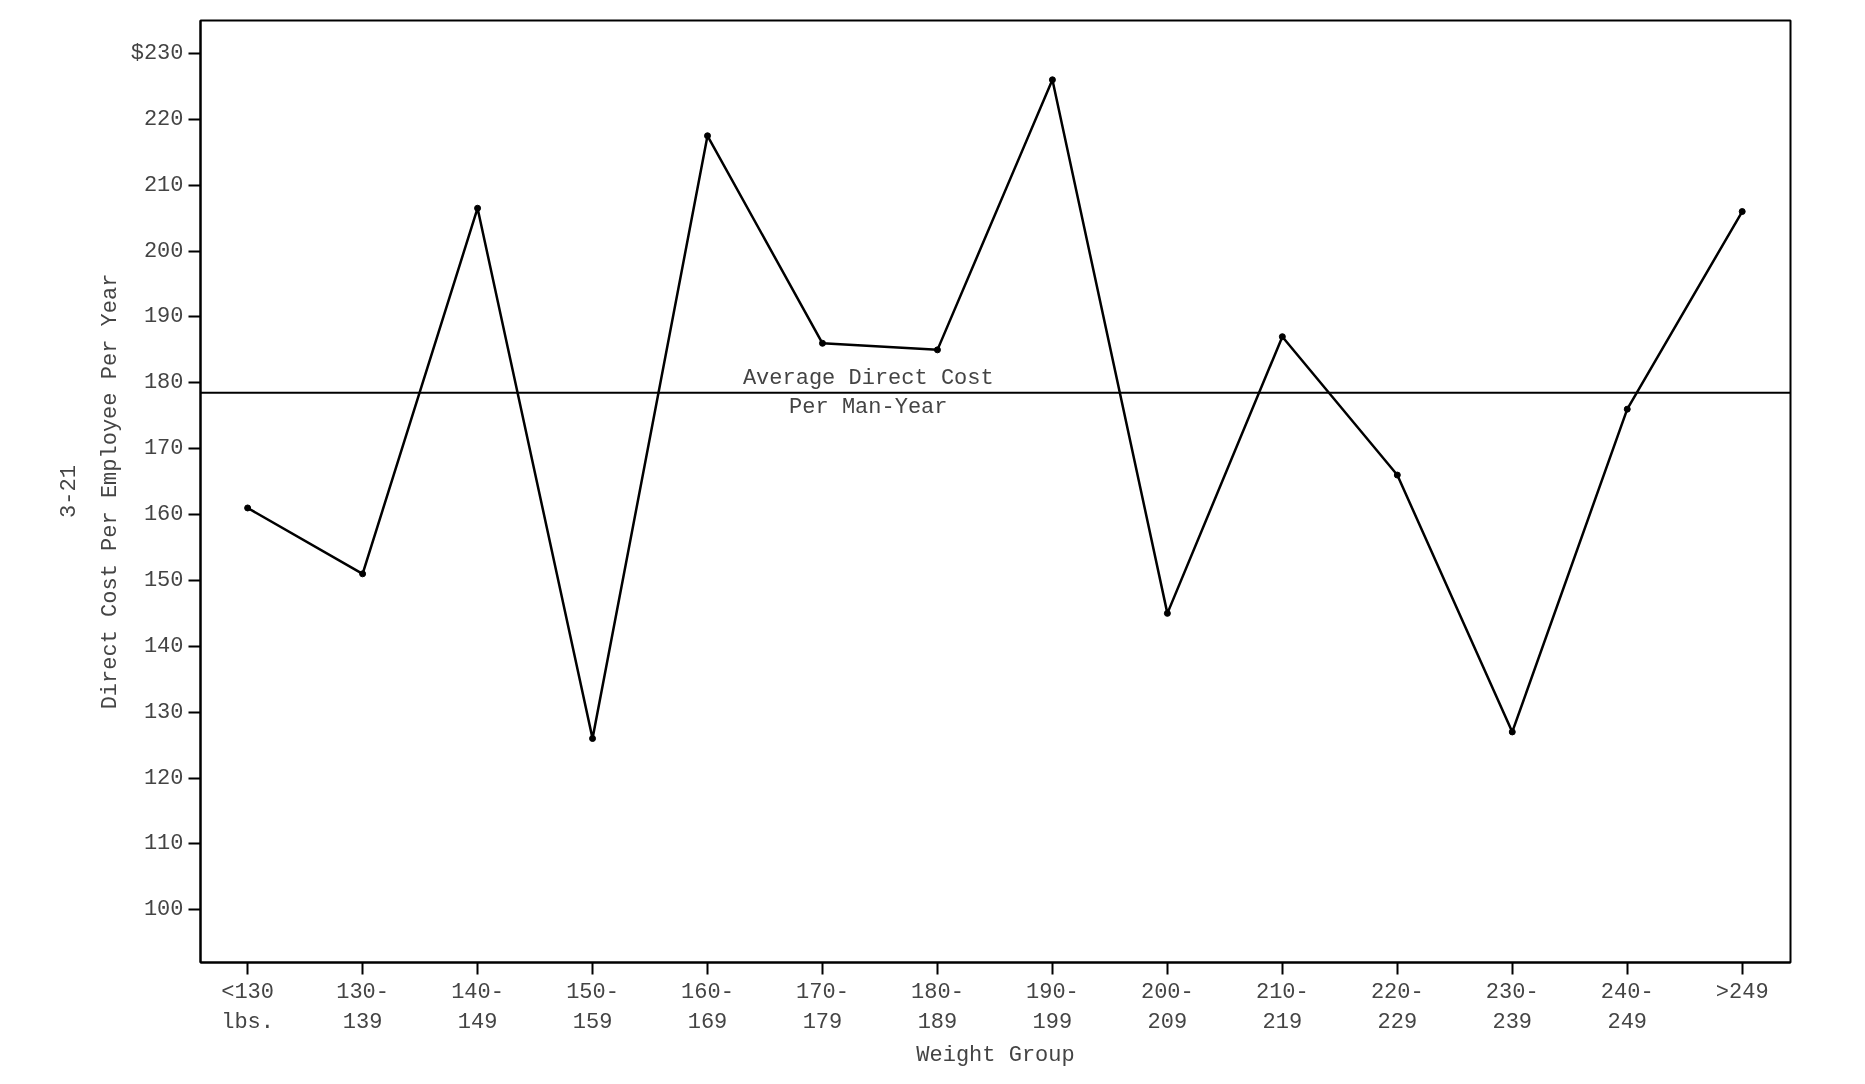 Image resolution: width=1865 pixels, height=1084 pixels. I want to click on x-tick-label: 220- 229, so click(1397, 1007).